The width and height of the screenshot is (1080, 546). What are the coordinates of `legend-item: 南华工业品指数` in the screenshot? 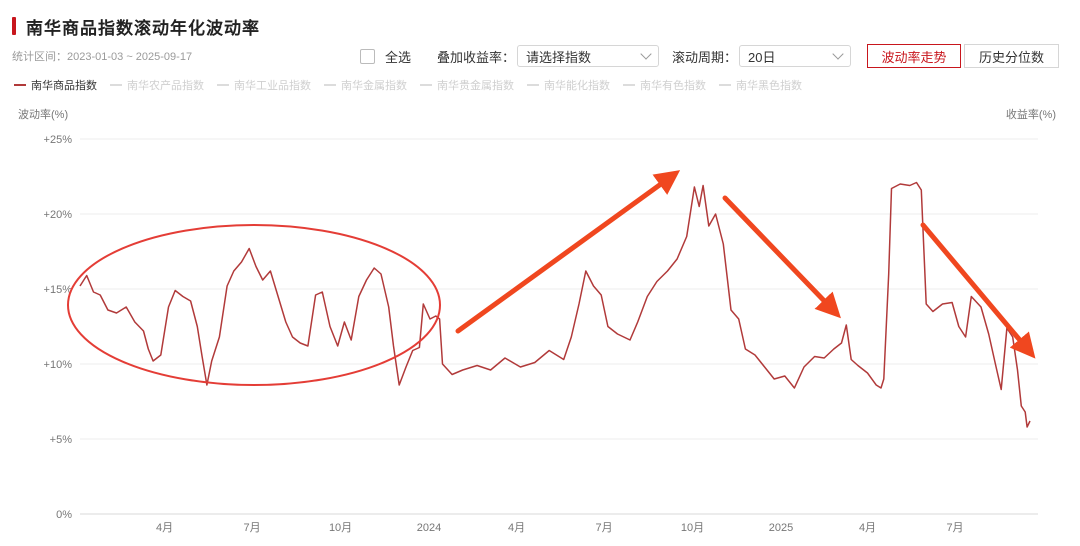 It's located at (264, 85).